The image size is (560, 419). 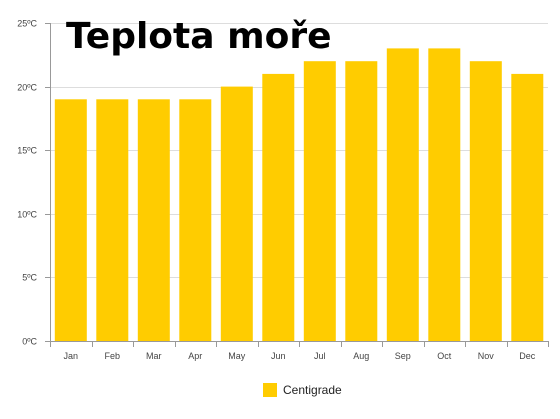 What do you see at coordinates (527, 207) in the screenshot?
I see `bar-dec` at bounding box center [527, 207].